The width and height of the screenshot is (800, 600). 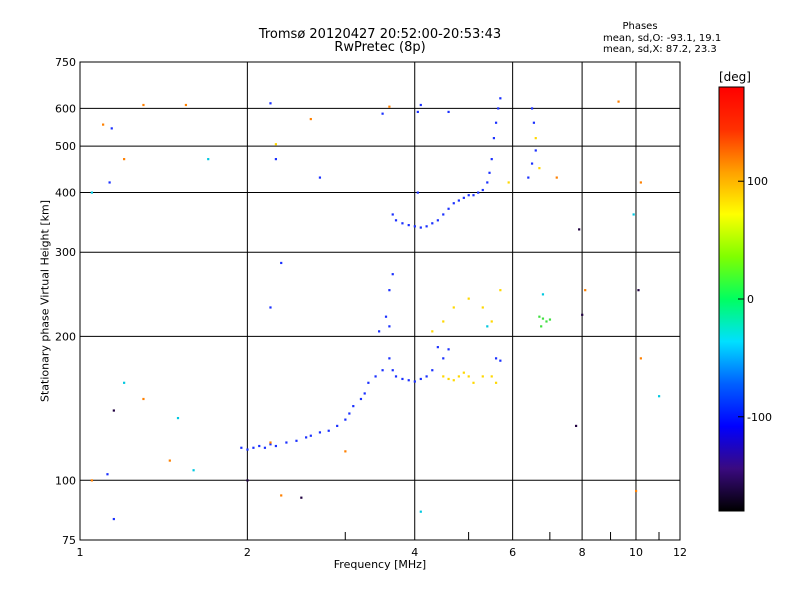 What do you see at coordinates (65, 336) in the screenshot?
I see `y-tick-label: 200` at bounding box center [65, 336].